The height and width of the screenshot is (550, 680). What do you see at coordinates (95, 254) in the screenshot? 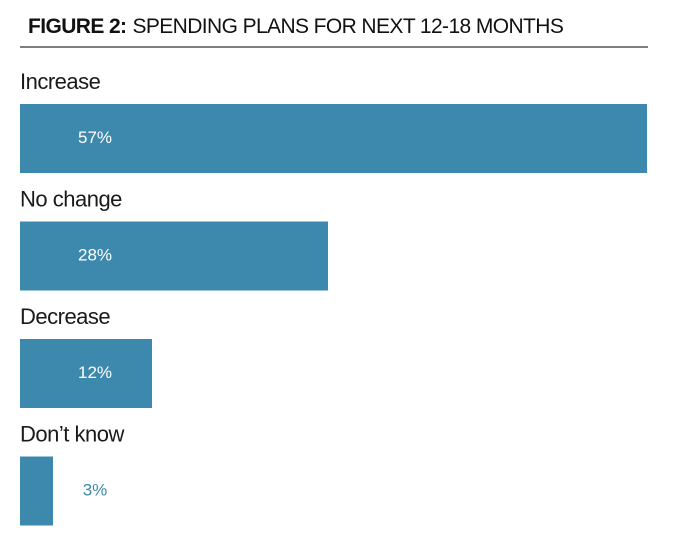
I see `value-label: 28%` at bounding box center [95, 254].